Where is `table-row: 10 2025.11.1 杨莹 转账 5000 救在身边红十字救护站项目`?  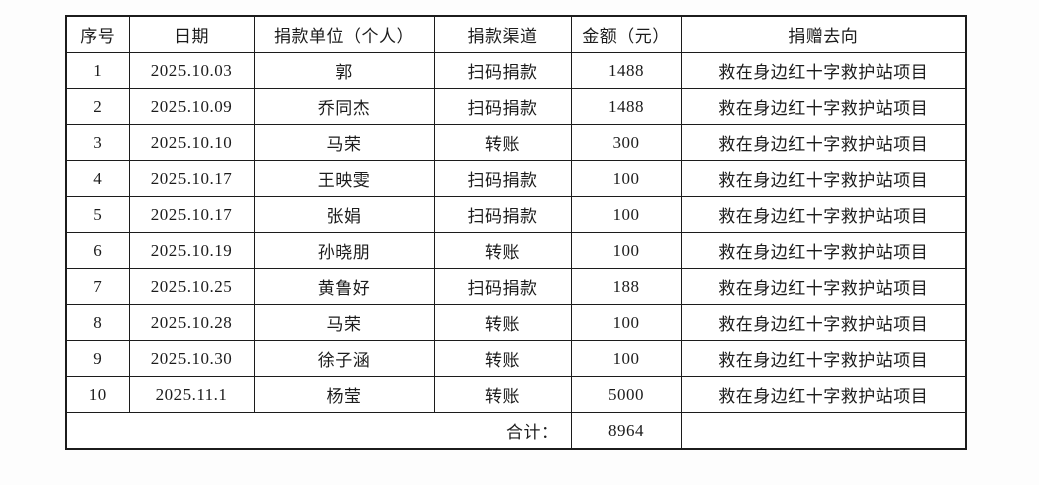 table-row: 10 2025.11.1 杨莹 转账 5000 救在身边红十字救护站项目 is located at coordinates (516, 394).